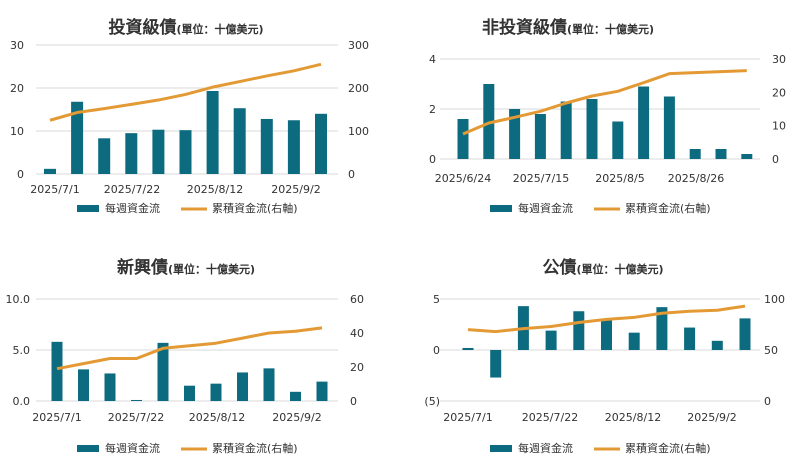  What do you see at coordinates (357, 333) in the screenshot?
I see `y-right-tick-label: 40` at bounding box center [357, 333].